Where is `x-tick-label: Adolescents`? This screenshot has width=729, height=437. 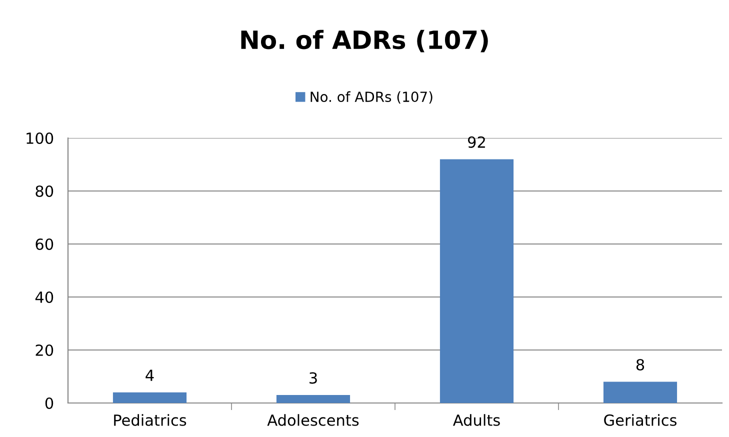 x-tick-label: Adolescents is located at coordinates (313, 420).